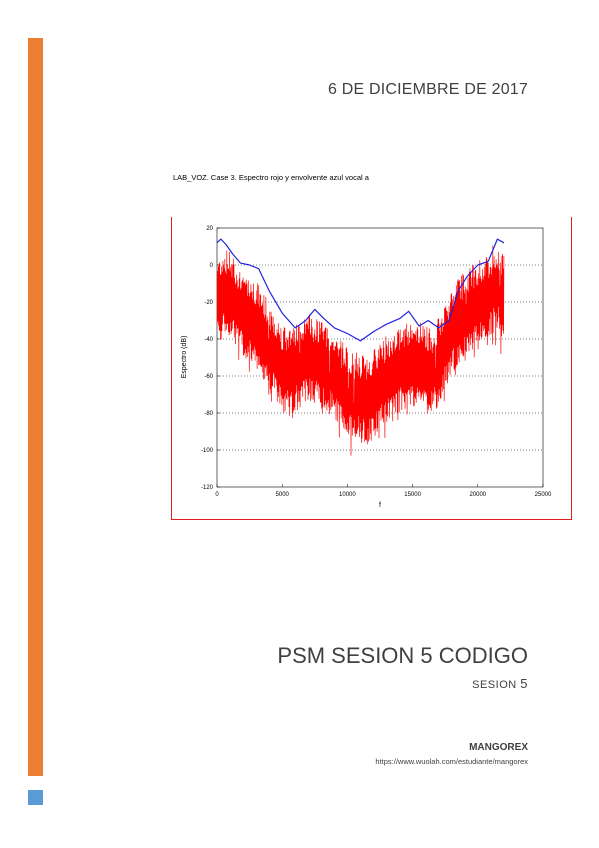 This screenshot has width=599, height=848. Describe the element at coordinates (208, 303) in the screenshot. I see `y-tick-label: -20` at that location.